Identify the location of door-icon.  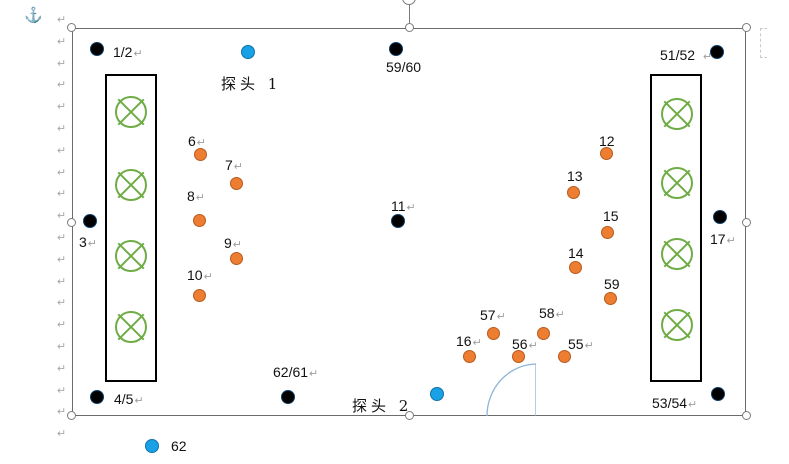
(511, 389).